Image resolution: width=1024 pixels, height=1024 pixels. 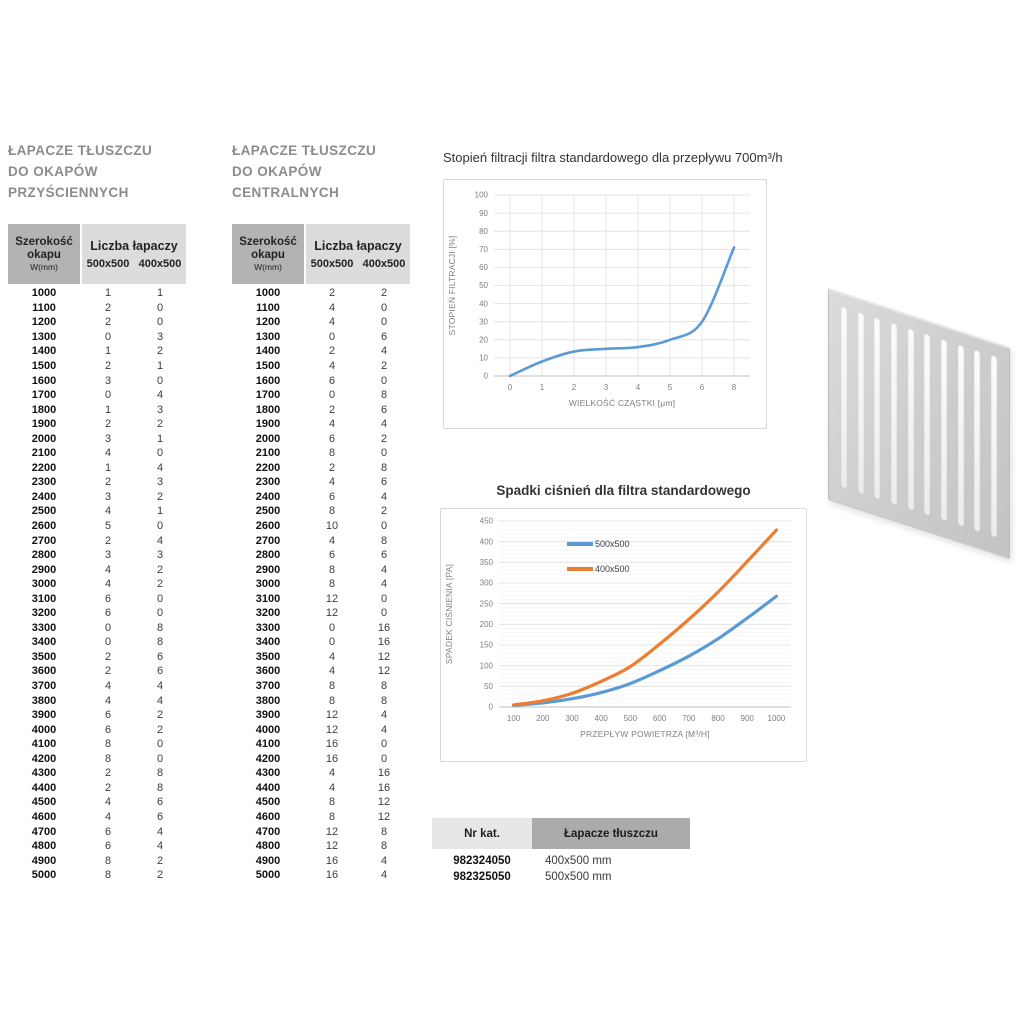 I want to click on cell: 4300, so click(x=44, y=773).